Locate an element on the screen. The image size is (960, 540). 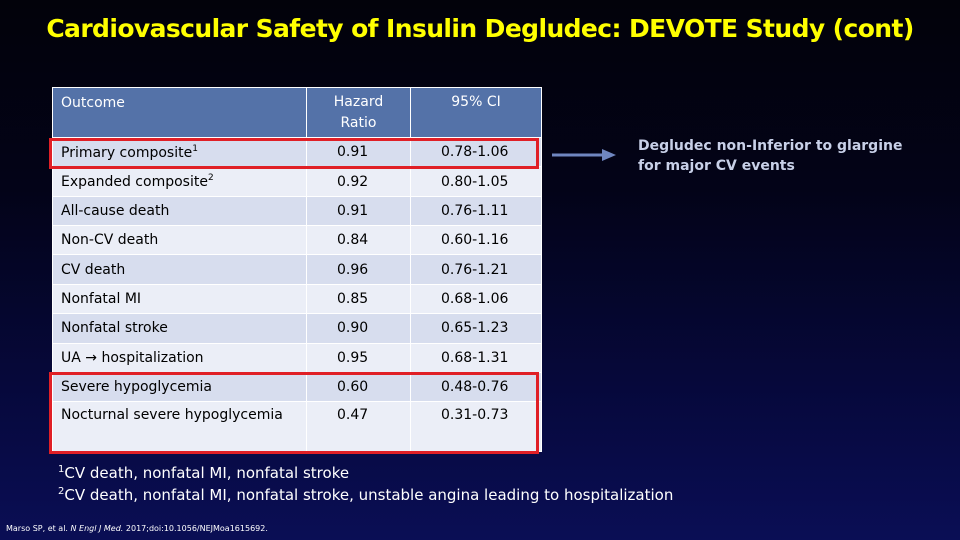
outcome-cell: CV death is located at coordinates (179, 269).